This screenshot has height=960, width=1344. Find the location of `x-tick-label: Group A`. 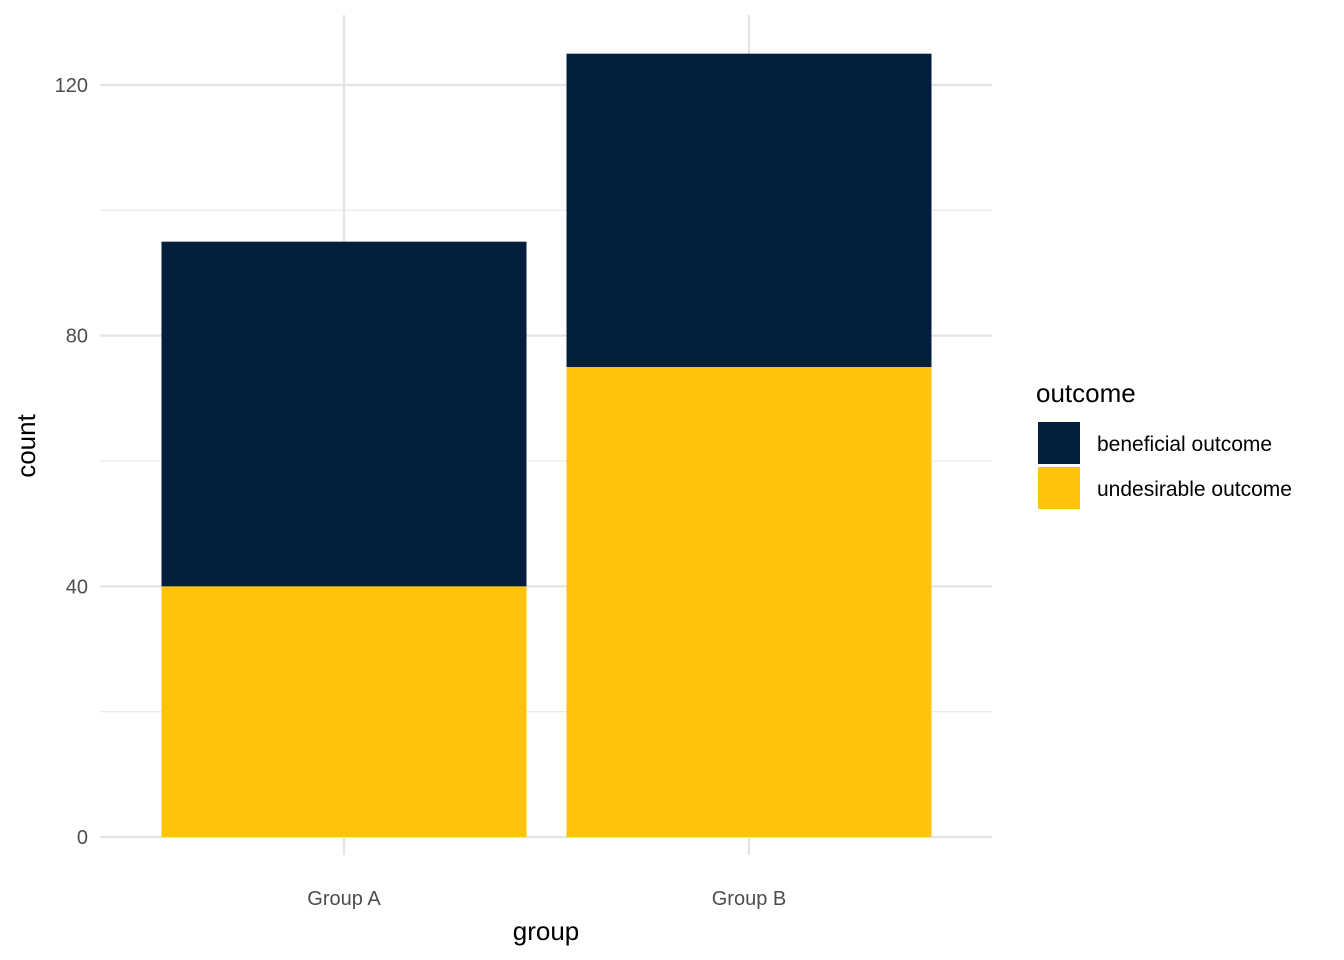

x-tick-label: Group A is located at coordinates (344, 899).